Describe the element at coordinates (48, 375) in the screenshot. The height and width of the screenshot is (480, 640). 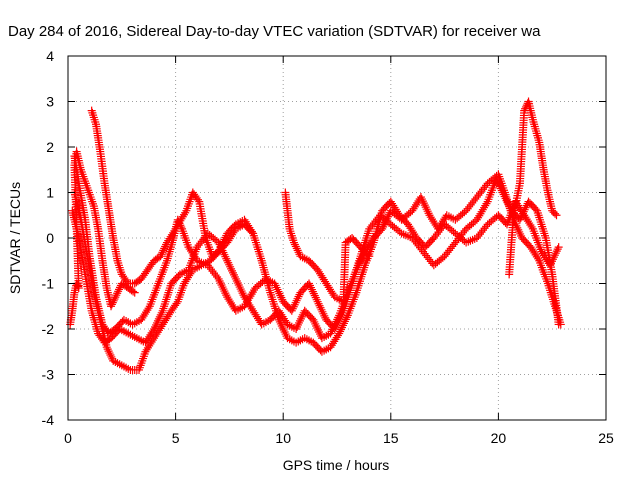
I see `y-tick-label: -3` at that location.